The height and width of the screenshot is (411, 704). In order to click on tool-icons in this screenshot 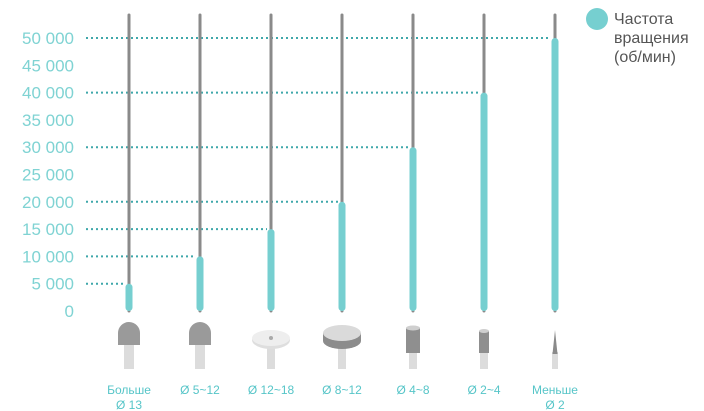, I will do `click(338, 345)`.